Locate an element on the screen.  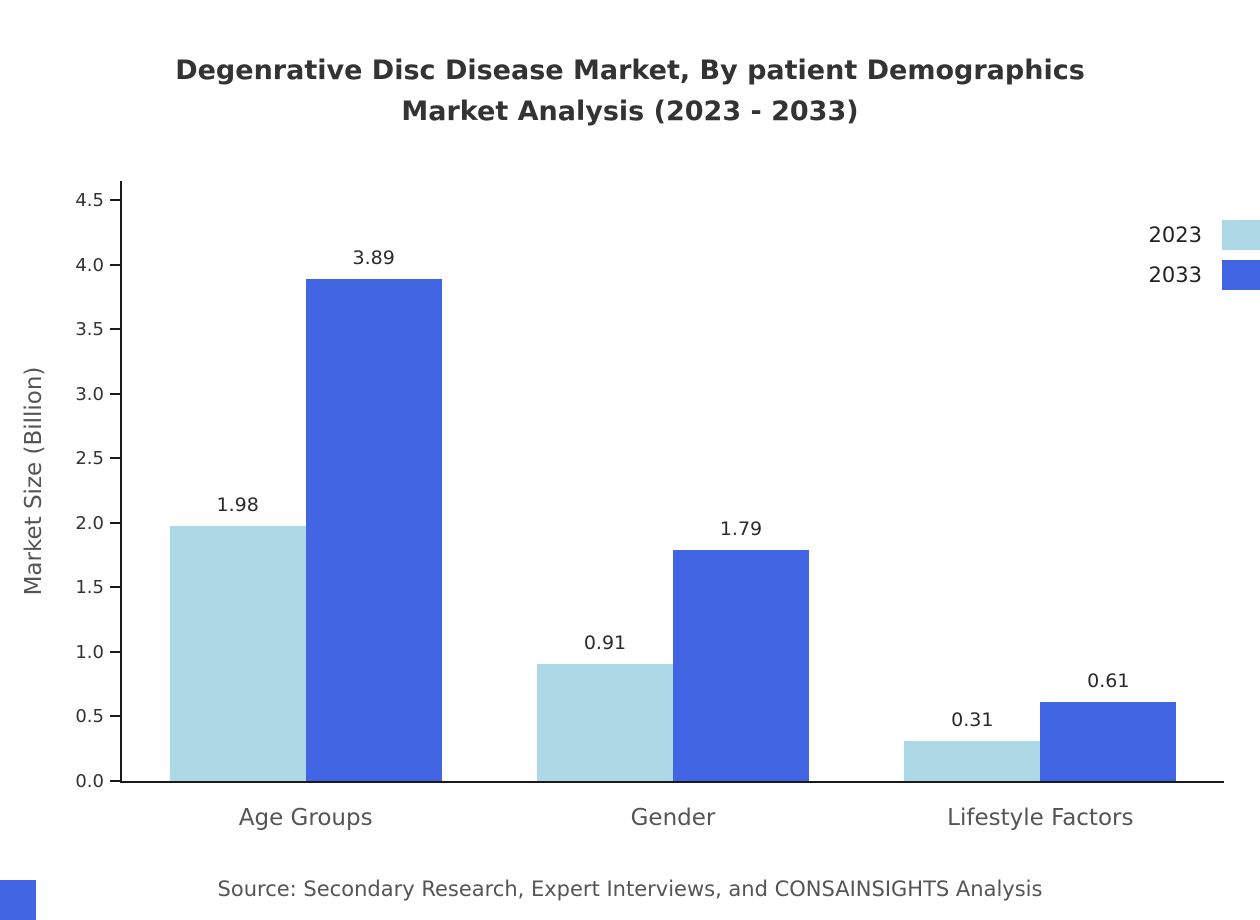
y-tick-label: 1.5 is located at coordinates (89, 588).